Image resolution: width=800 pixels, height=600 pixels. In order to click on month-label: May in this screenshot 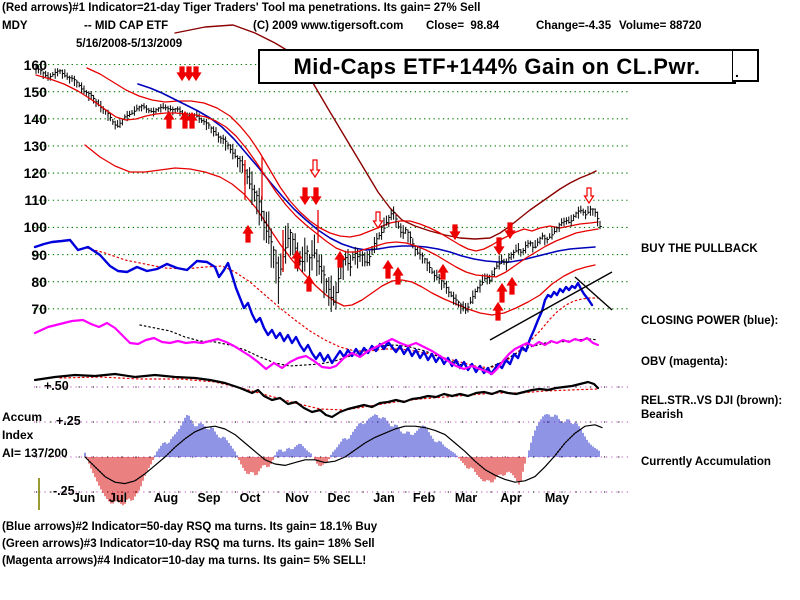, I will do `click(557, 498)`.